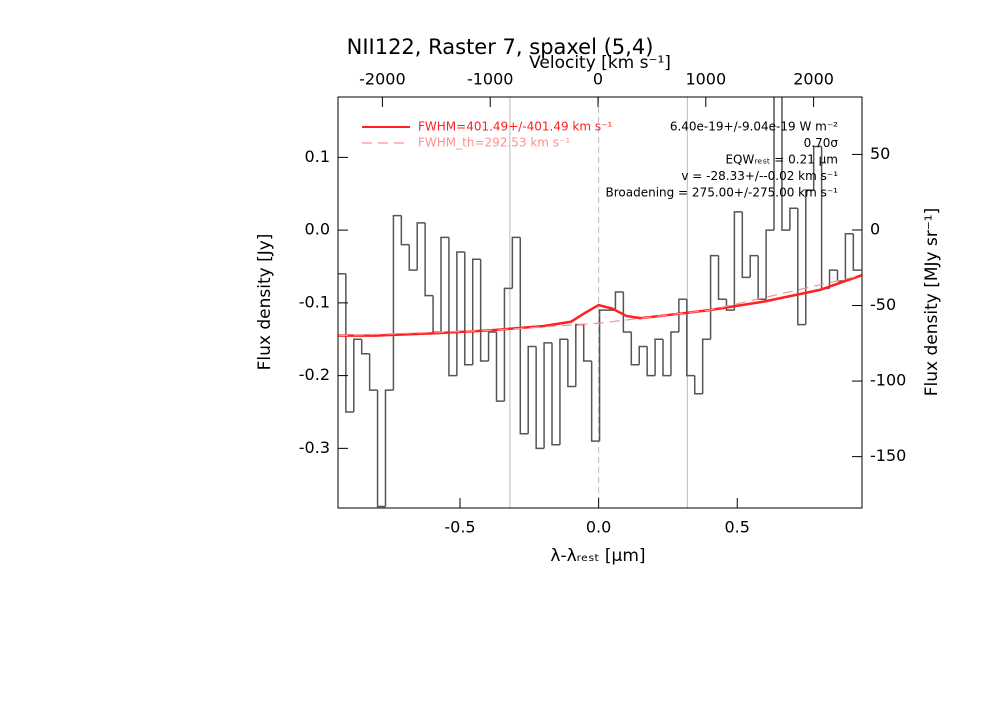  I want to click on y2-tick-label: -50, so click(883, 304).